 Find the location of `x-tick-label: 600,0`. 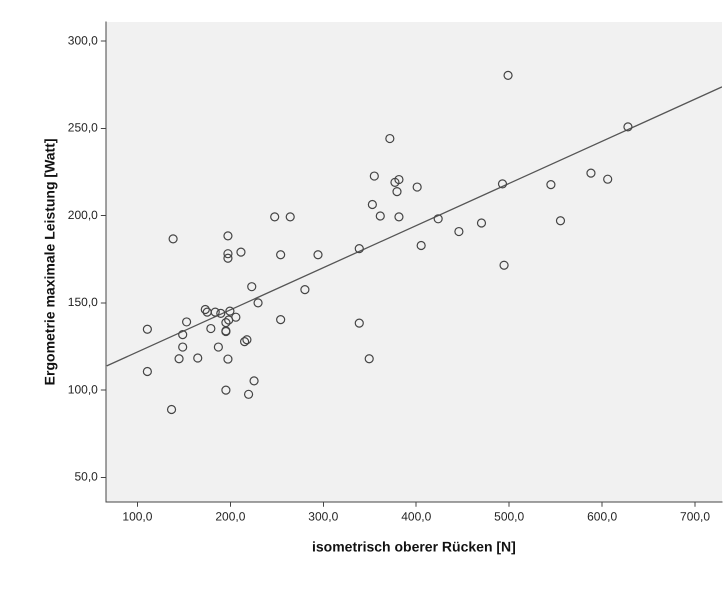

x-tick-label: 600,0 is located at coordinates (602, 516).